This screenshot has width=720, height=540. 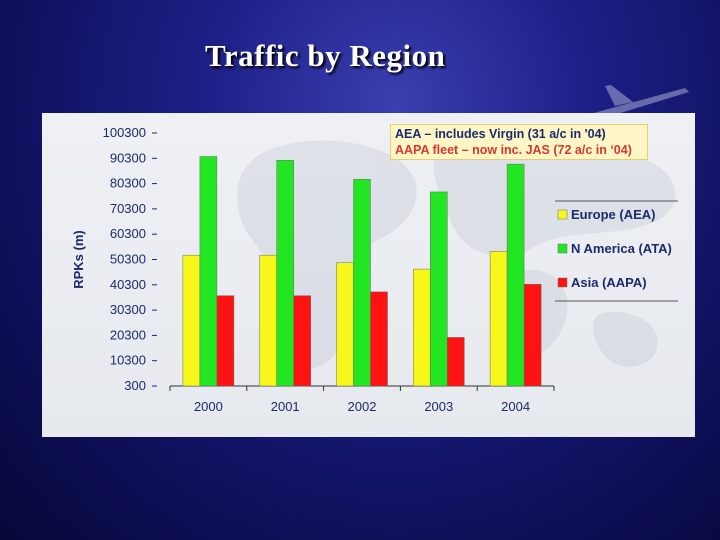 I want to click on bar-asia-aapa-2002, so click(x=379, y=339).